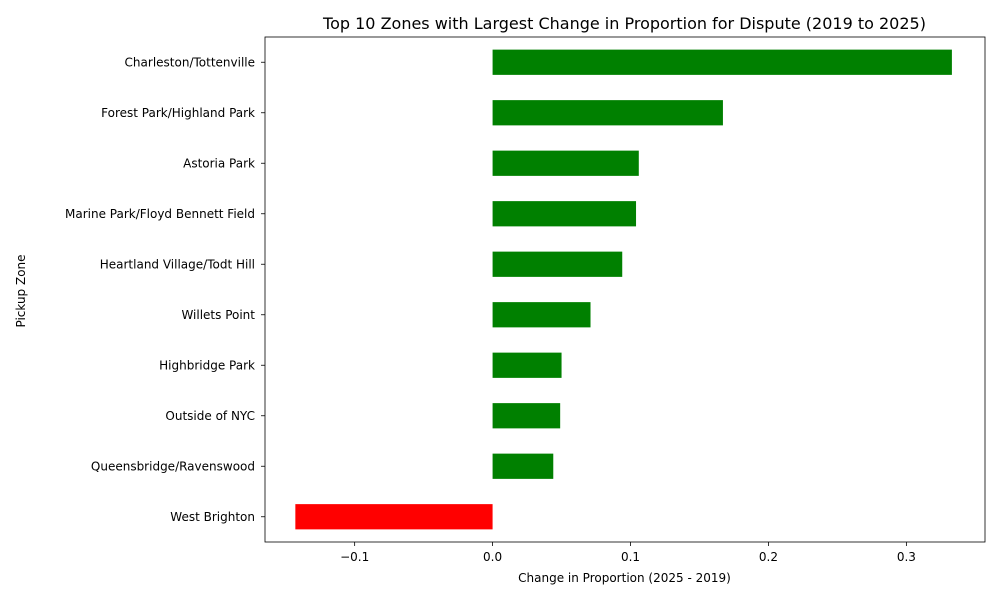 The width and height of the screenshot is (1000, 600). Describe the element at coordinates (177, 264) in the screenshot. I see `y-tick-label: Heartland Village/Todt Hill` at that location.